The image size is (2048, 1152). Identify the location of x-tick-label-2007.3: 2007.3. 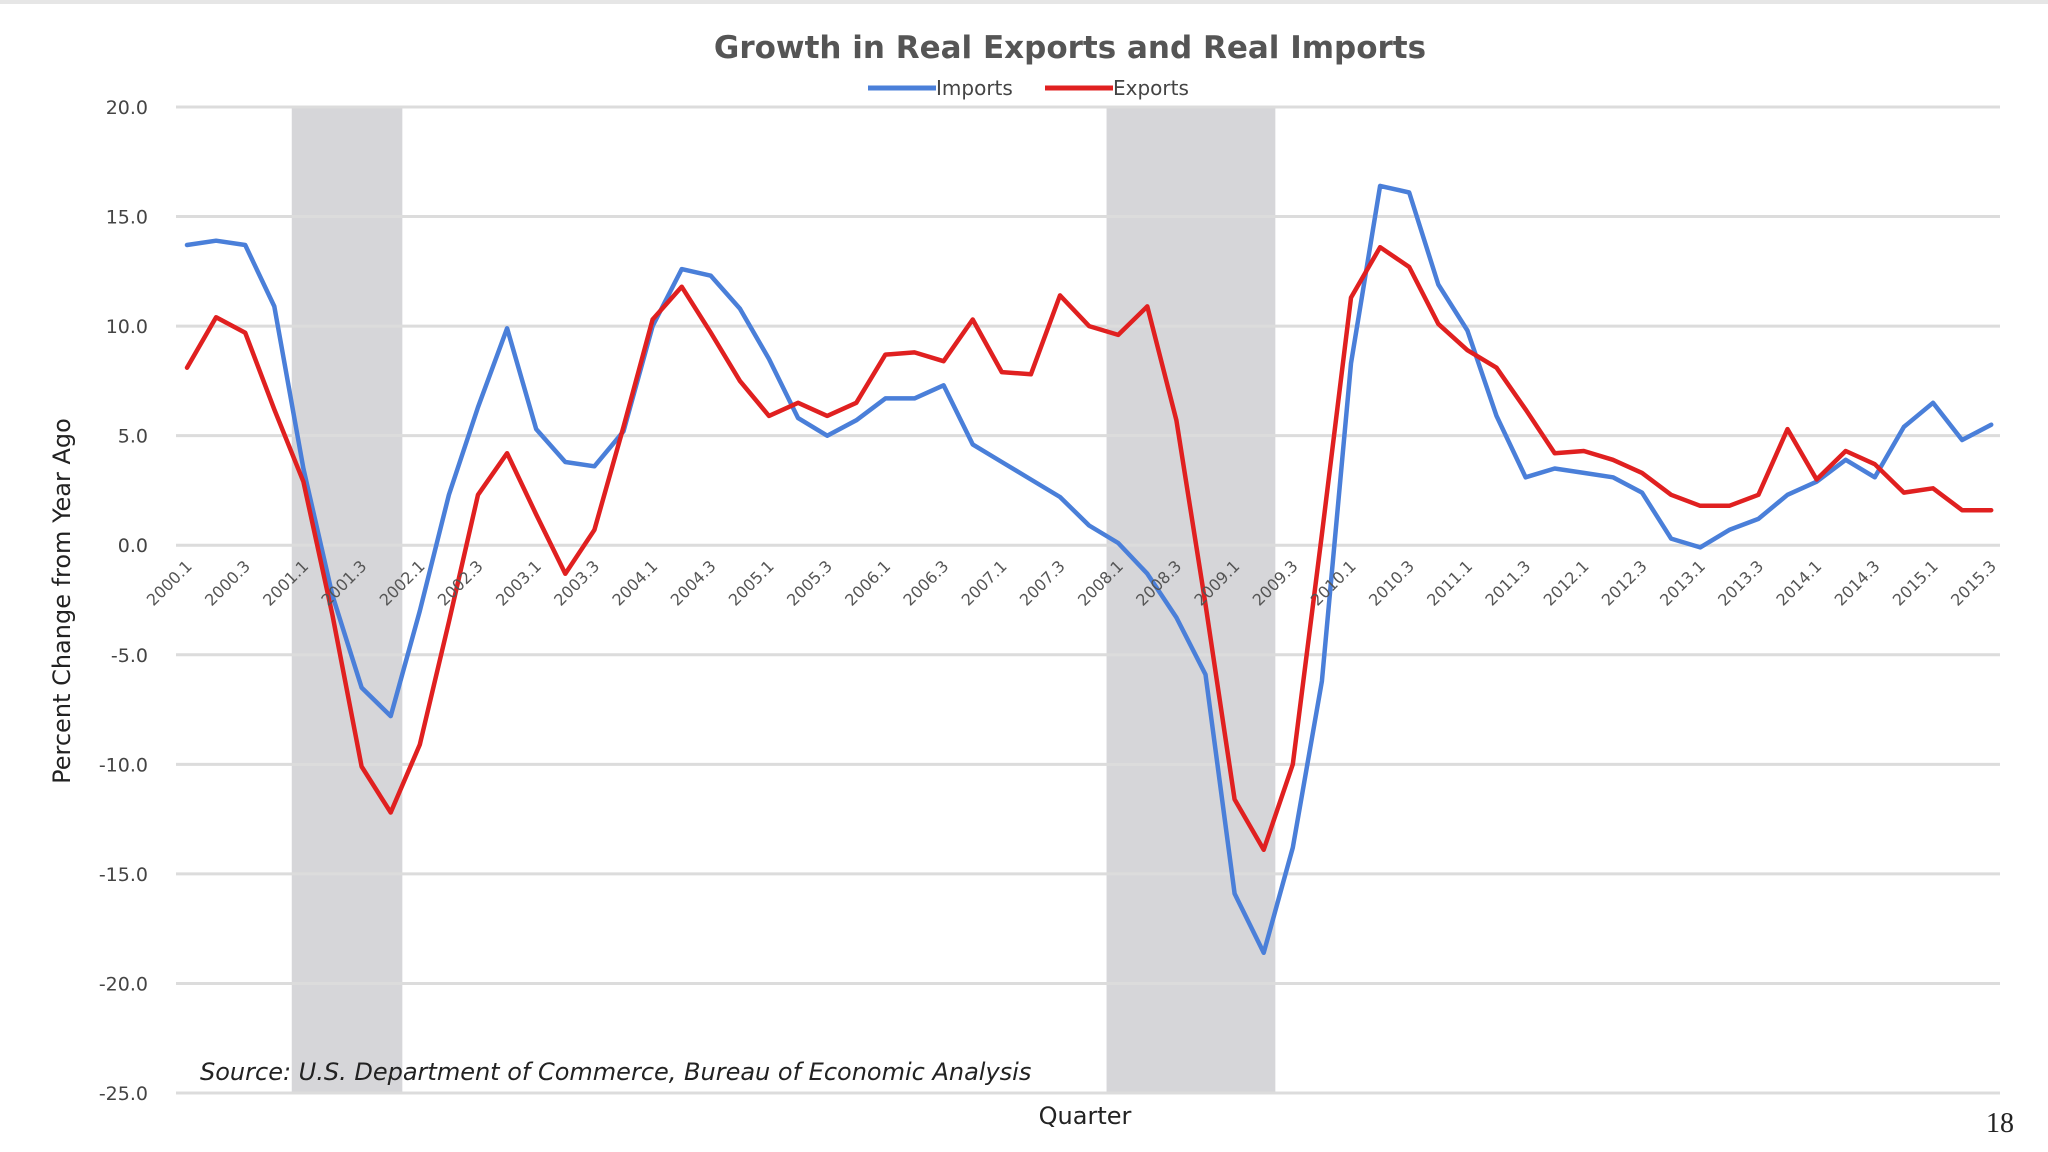
(1042, 583).